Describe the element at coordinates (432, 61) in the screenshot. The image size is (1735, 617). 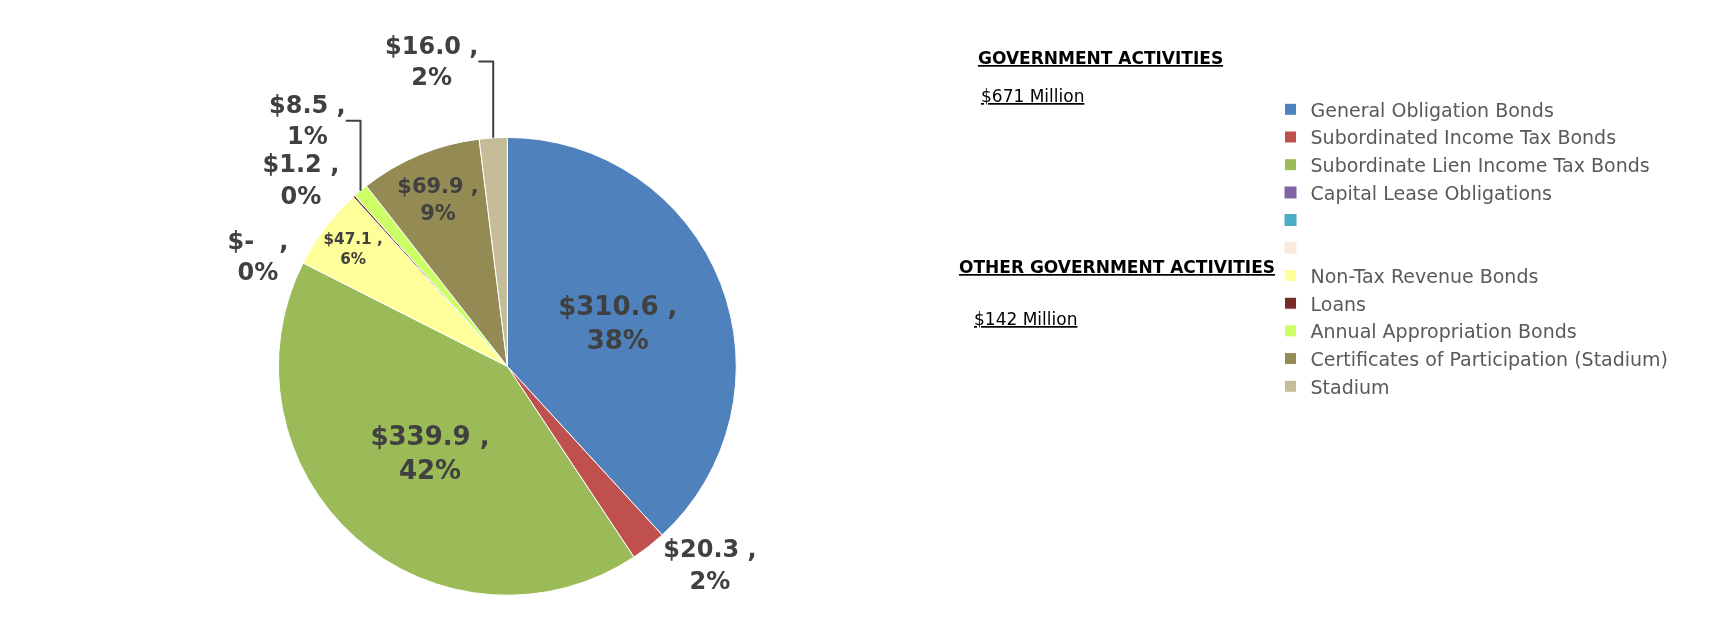
I see `data-label: $16.0 , 2%` at that location.